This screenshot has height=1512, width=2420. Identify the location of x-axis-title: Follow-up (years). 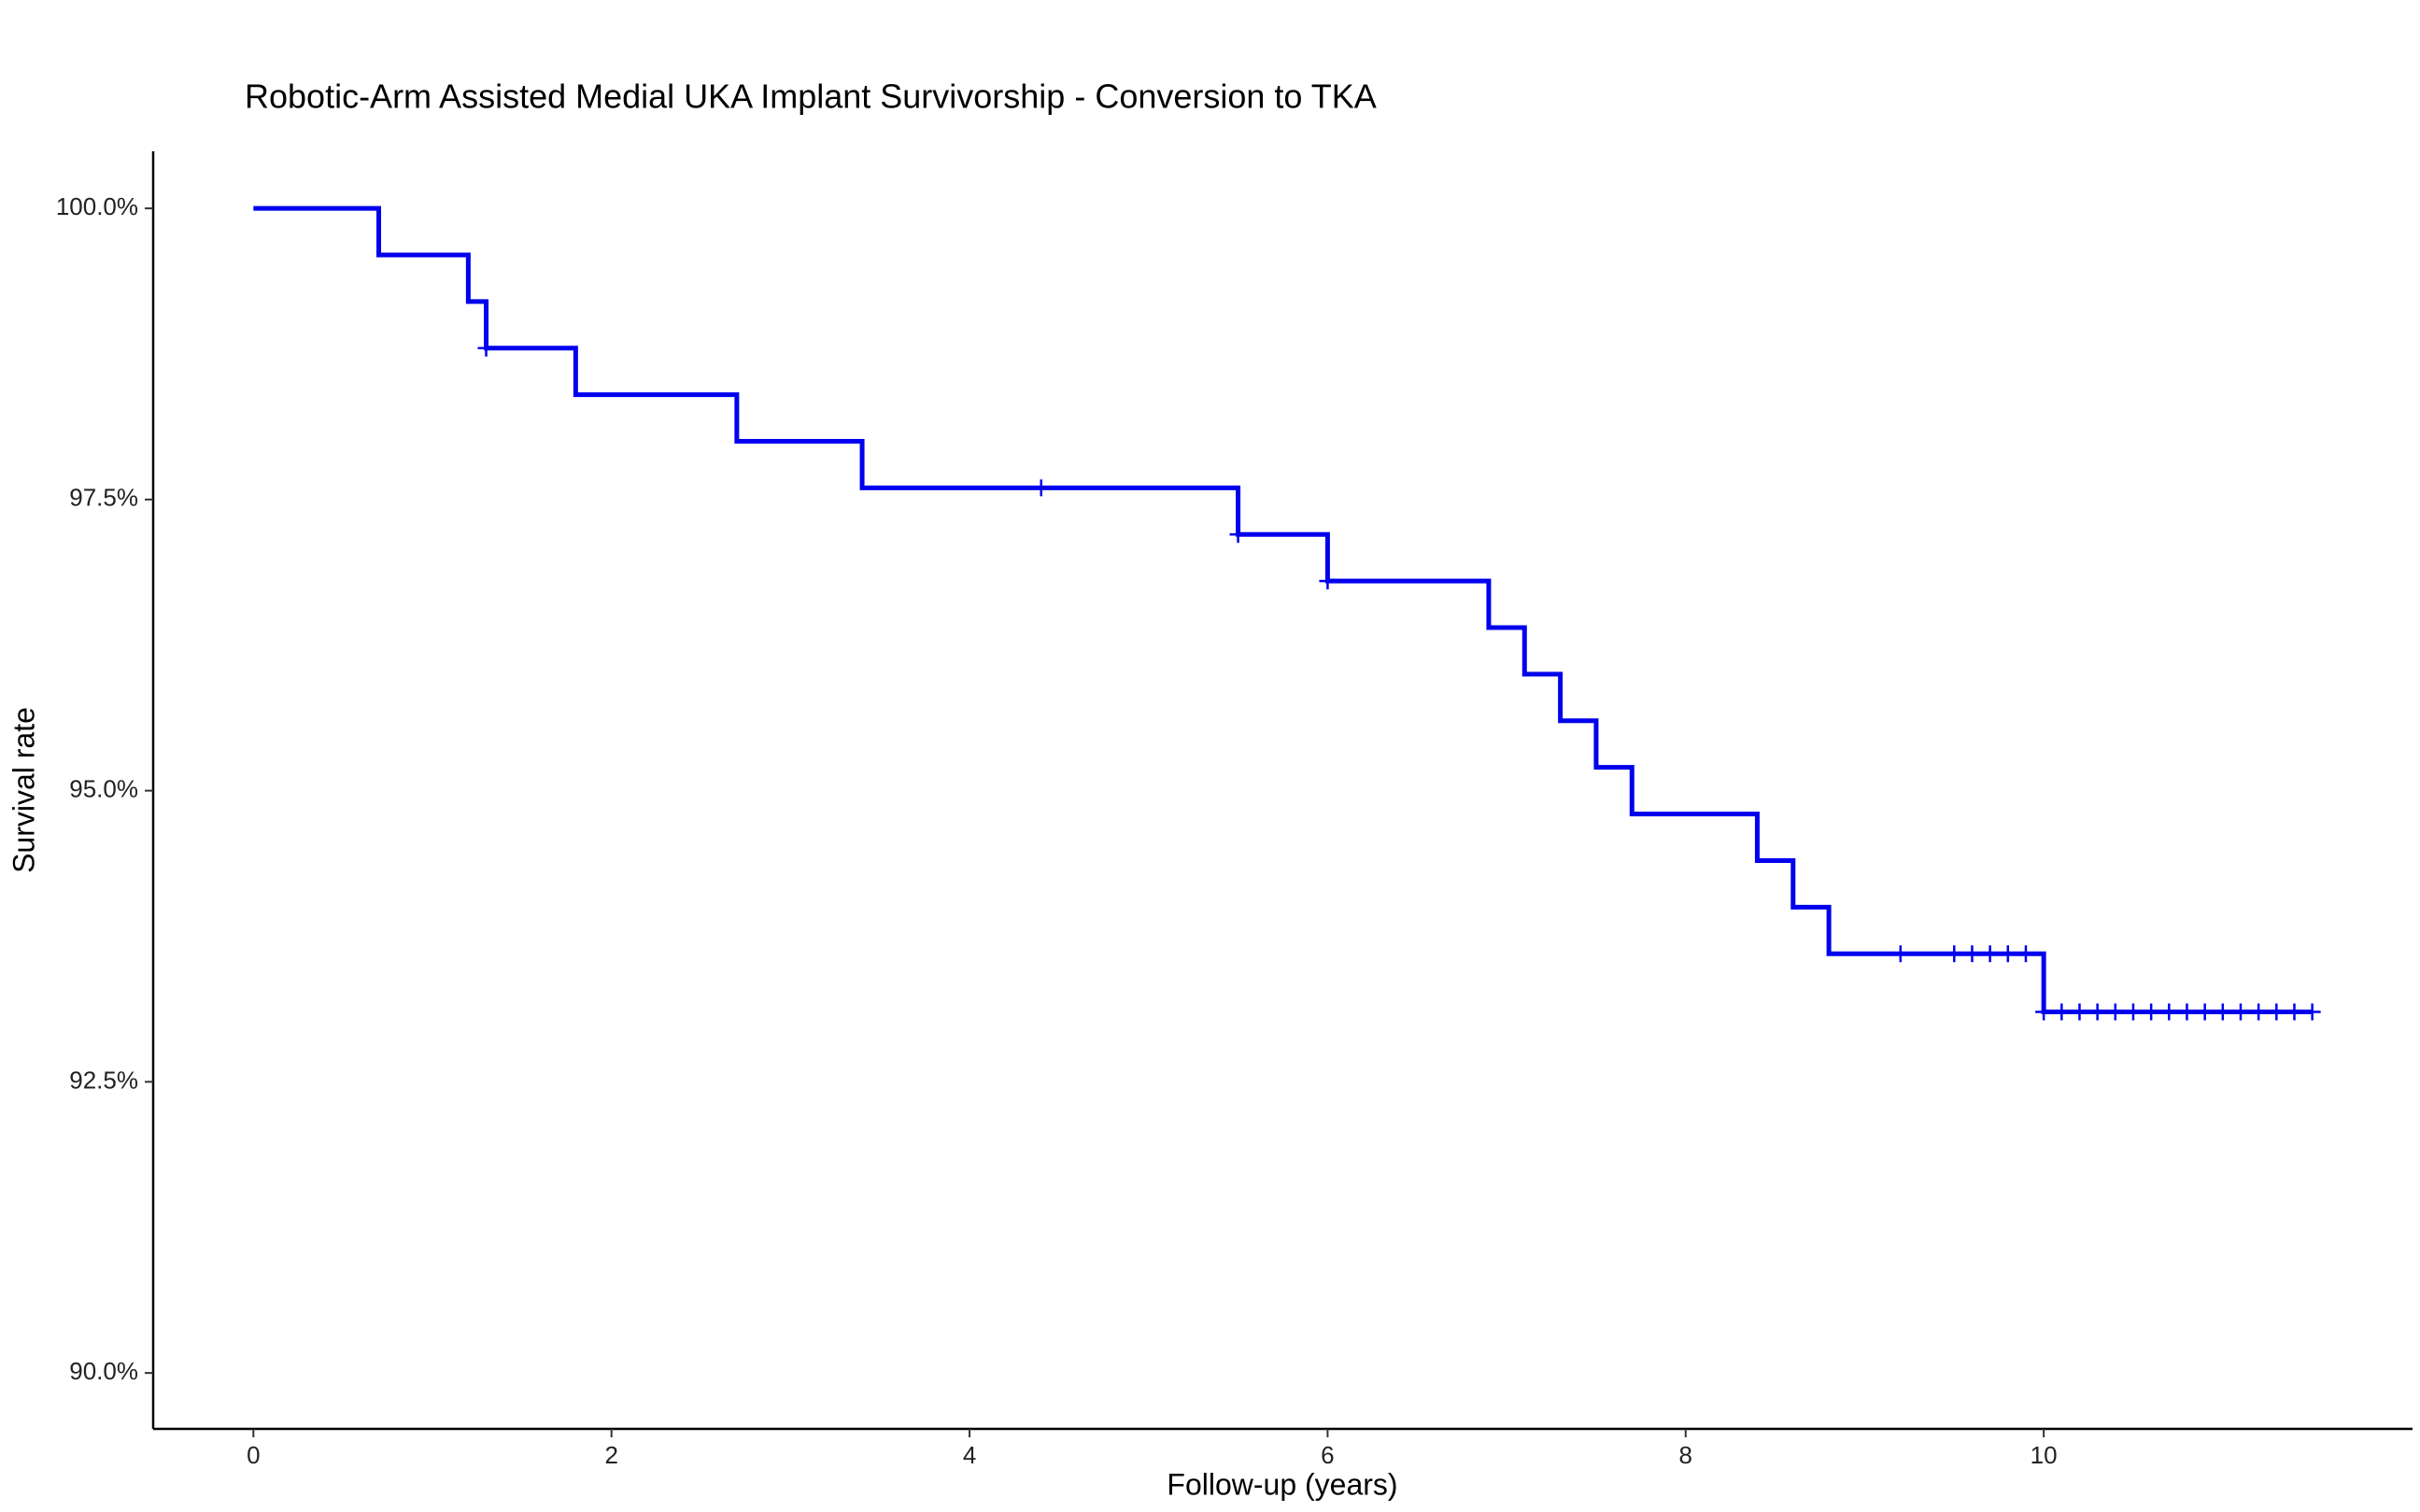
(1282, 1484).